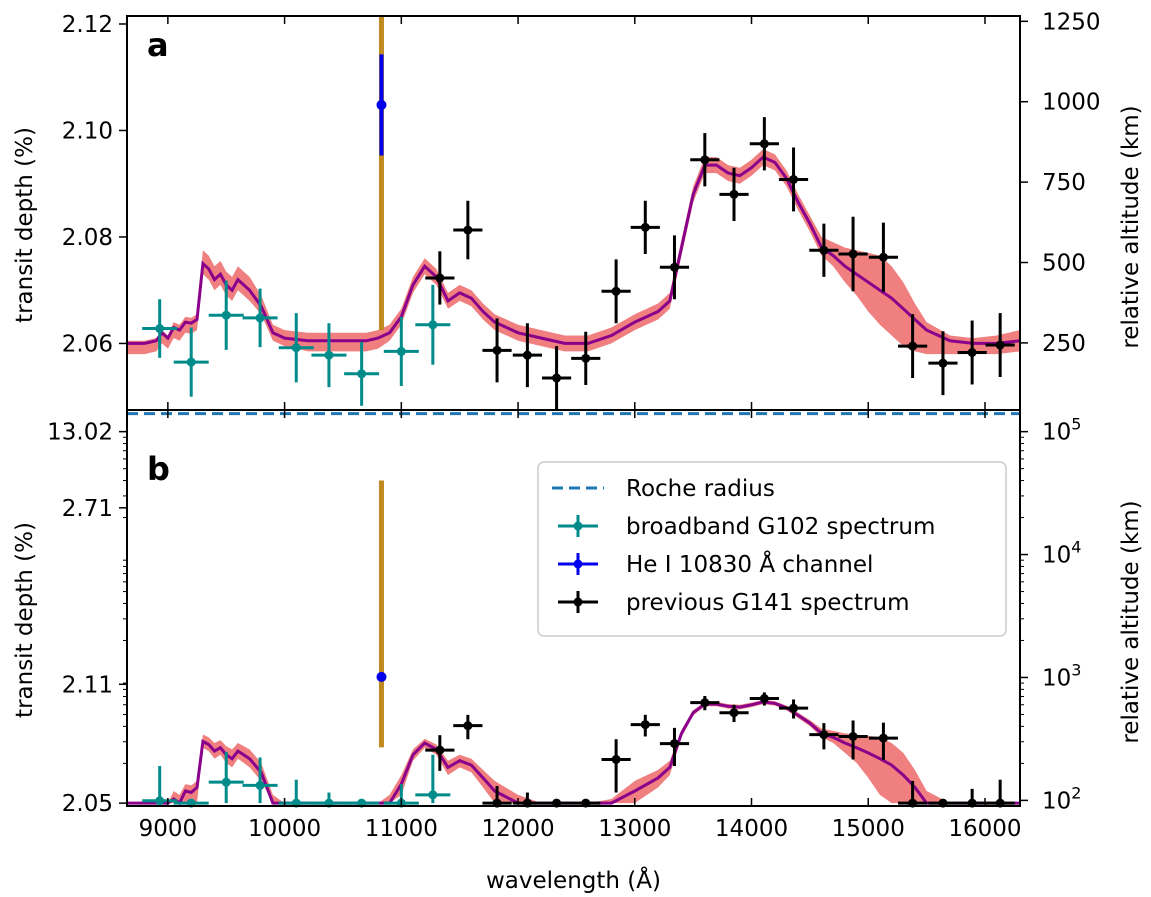 The width and height of the screenshot is (1151, 897). I want to click on legend-entry: He I 10830 Å channel, so click(715, 564).